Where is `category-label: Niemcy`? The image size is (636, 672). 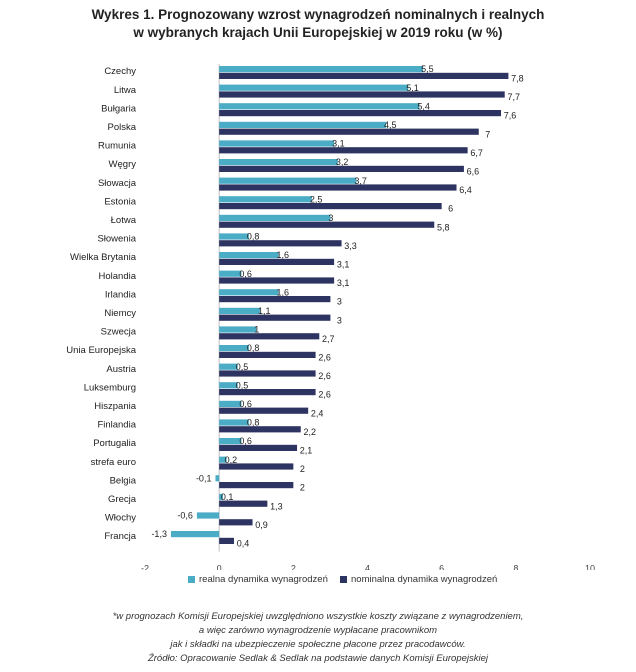
category-label: Niemcy is located at coordinates (120, 313).